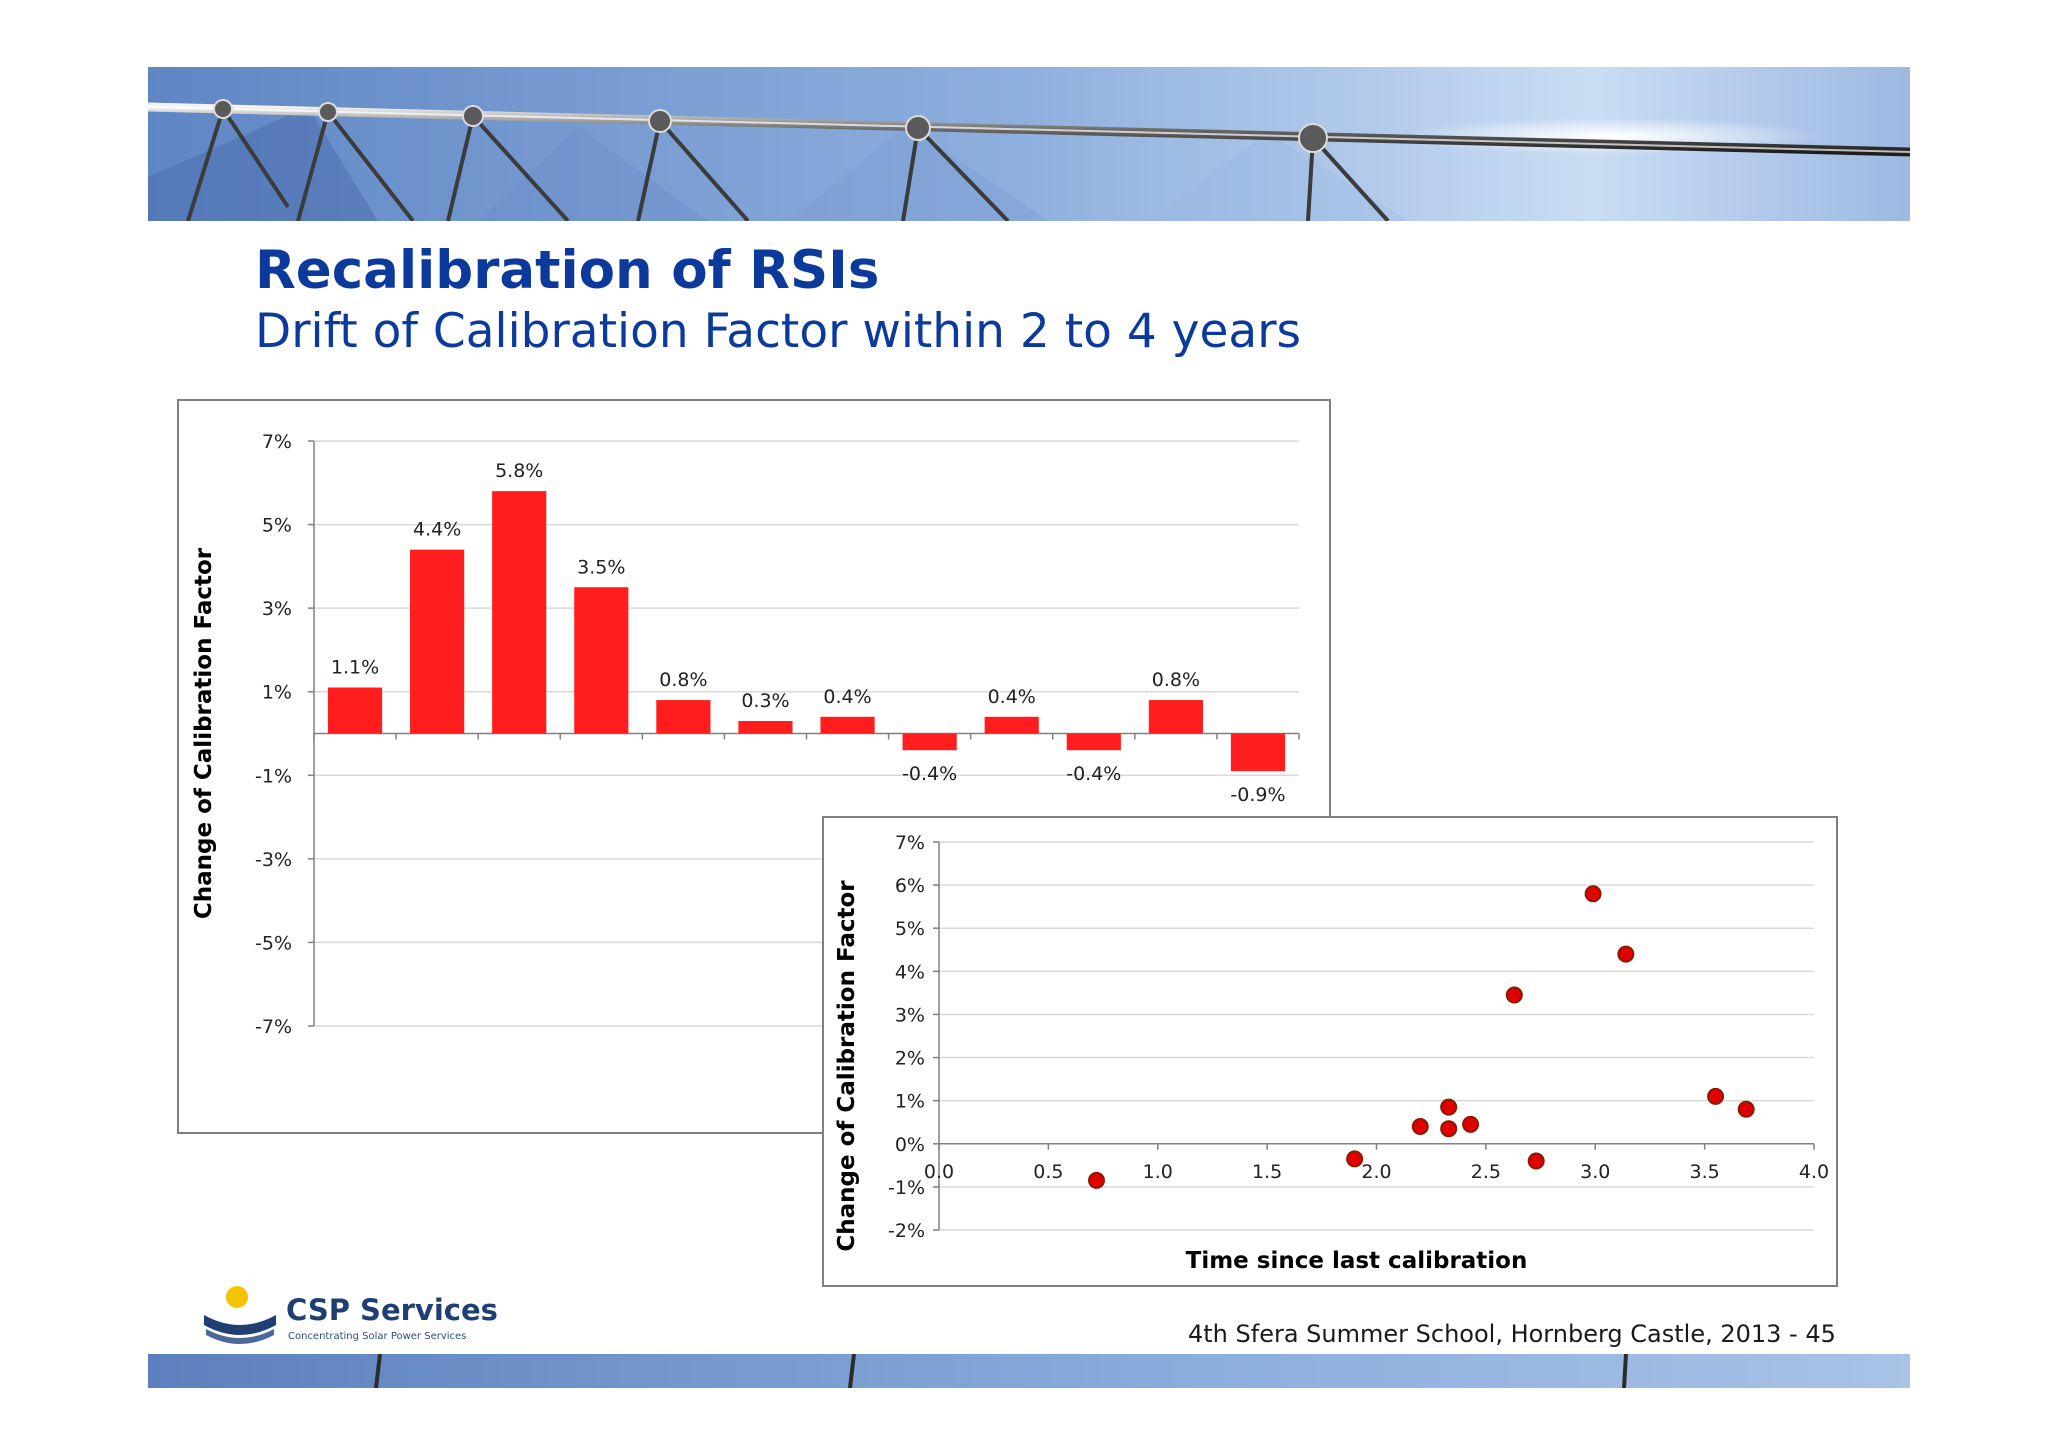 The width and height of the screenshot is (2048, 1448). I want to click on slide-title: Recalibration of RSIs, so click(567, 270).